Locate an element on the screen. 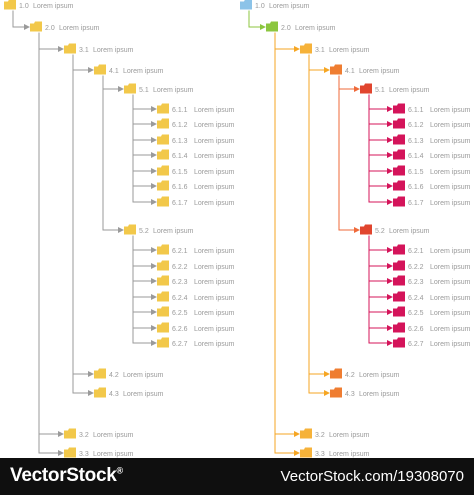  node-number: 6.2.2 is located at coordinates (416, 267).